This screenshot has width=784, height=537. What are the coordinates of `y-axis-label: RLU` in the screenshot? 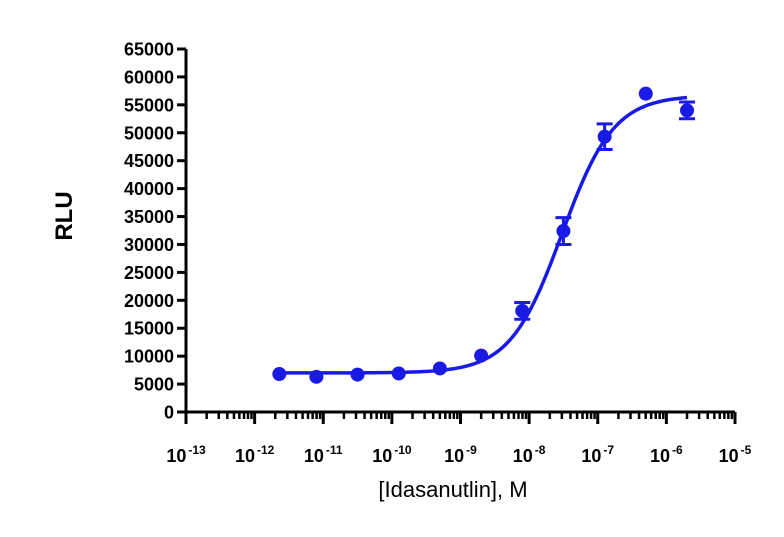 It's located at (64, 215).